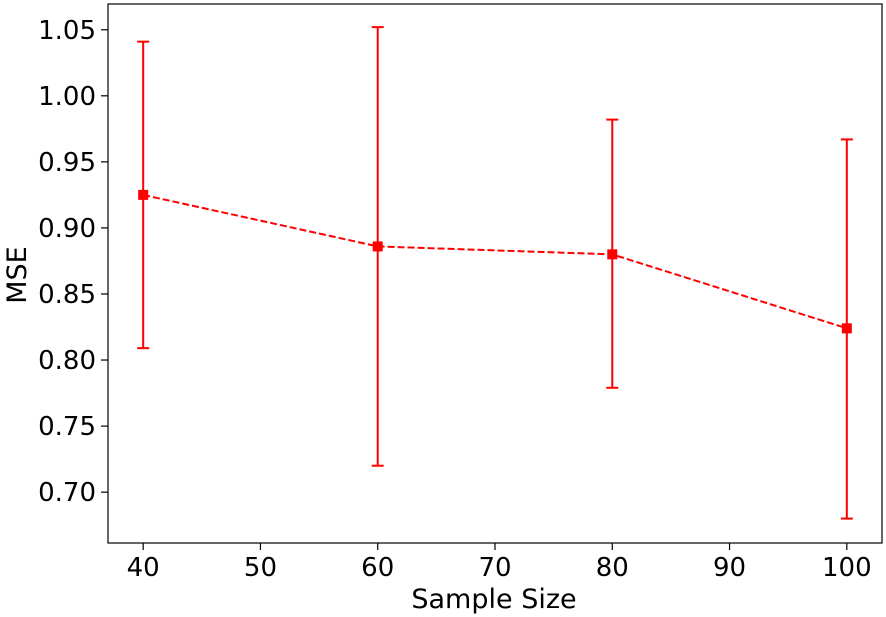 This screenshot has width=886, height=617. What do you see at coordinates (67, 493) in the screenshot?
I see `y-tick-label: 0.70` at bounding box center [67, 493].